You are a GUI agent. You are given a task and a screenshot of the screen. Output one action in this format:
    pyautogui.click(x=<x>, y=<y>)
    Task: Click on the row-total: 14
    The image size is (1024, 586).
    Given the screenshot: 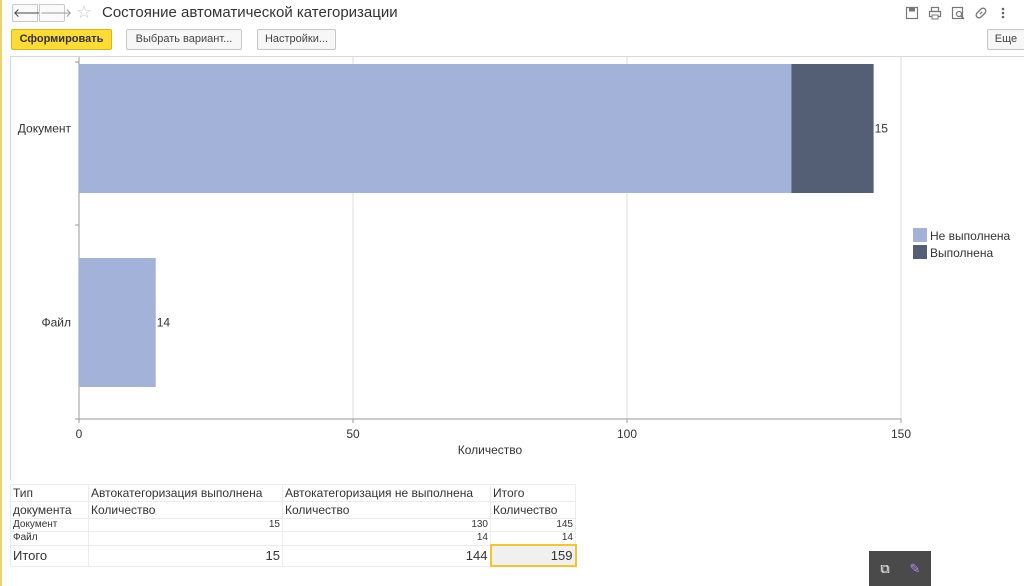 What is the action you would take?
    pyautogui.click(x=533, y=538)
    